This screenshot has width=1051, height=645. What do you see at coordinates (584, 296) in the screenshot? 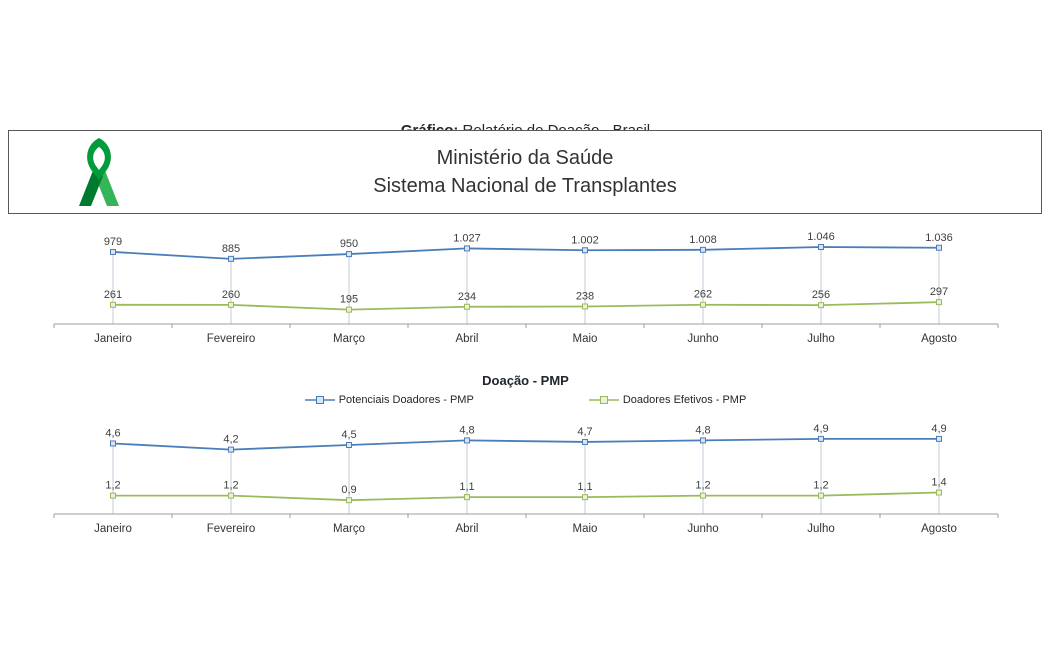
I see `data-label: 238` at bounding box center [584, 296].